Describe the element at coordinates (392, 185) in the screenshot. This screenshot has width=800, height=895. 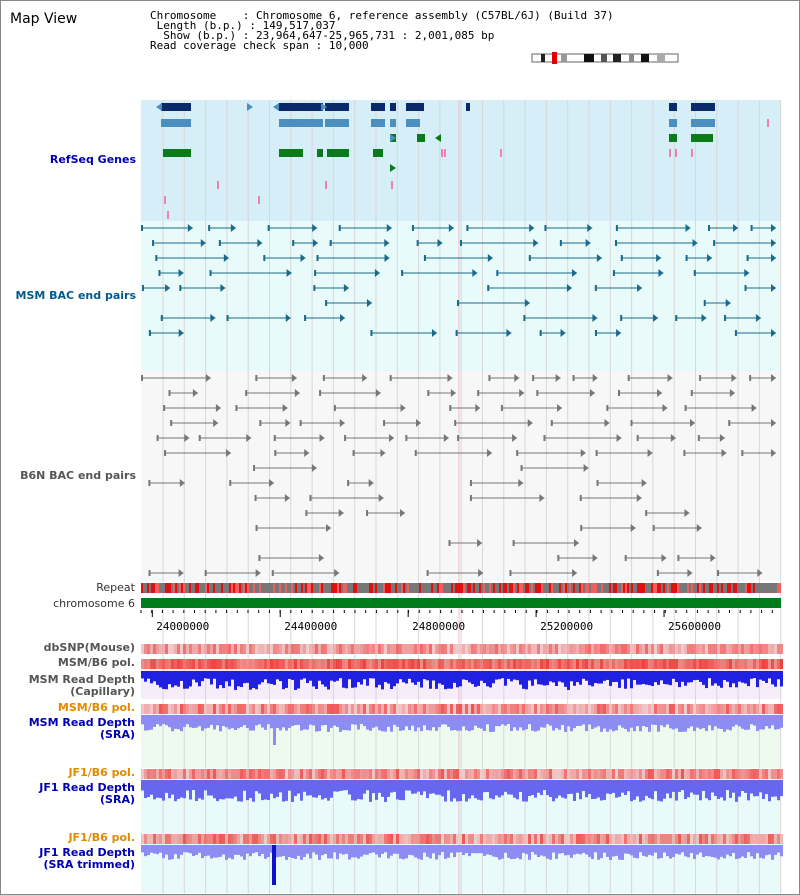
I see `gene-mark-pink` at that location.